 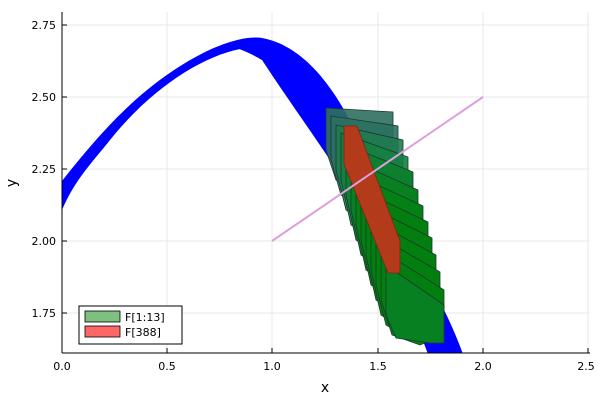 What do you see at coordinates (12, 183) in the screenshot?
I see `y-axis-label: y` at bounding box center [12, 183].